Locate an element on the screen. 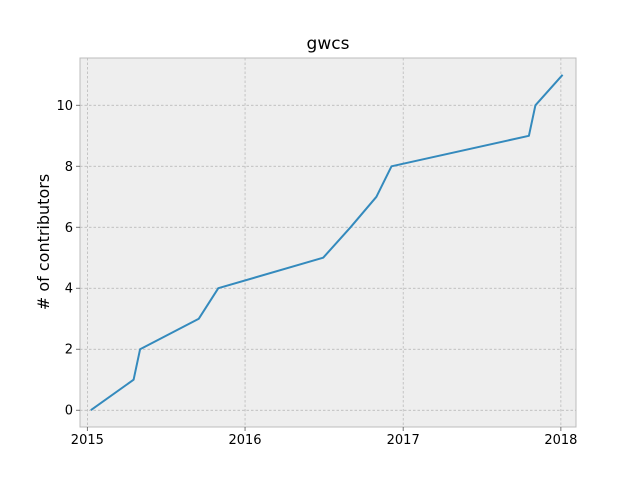 The height and width of the screenshot is (480, 640). y-tick-label: 6 is located at coordinates (69, 228).